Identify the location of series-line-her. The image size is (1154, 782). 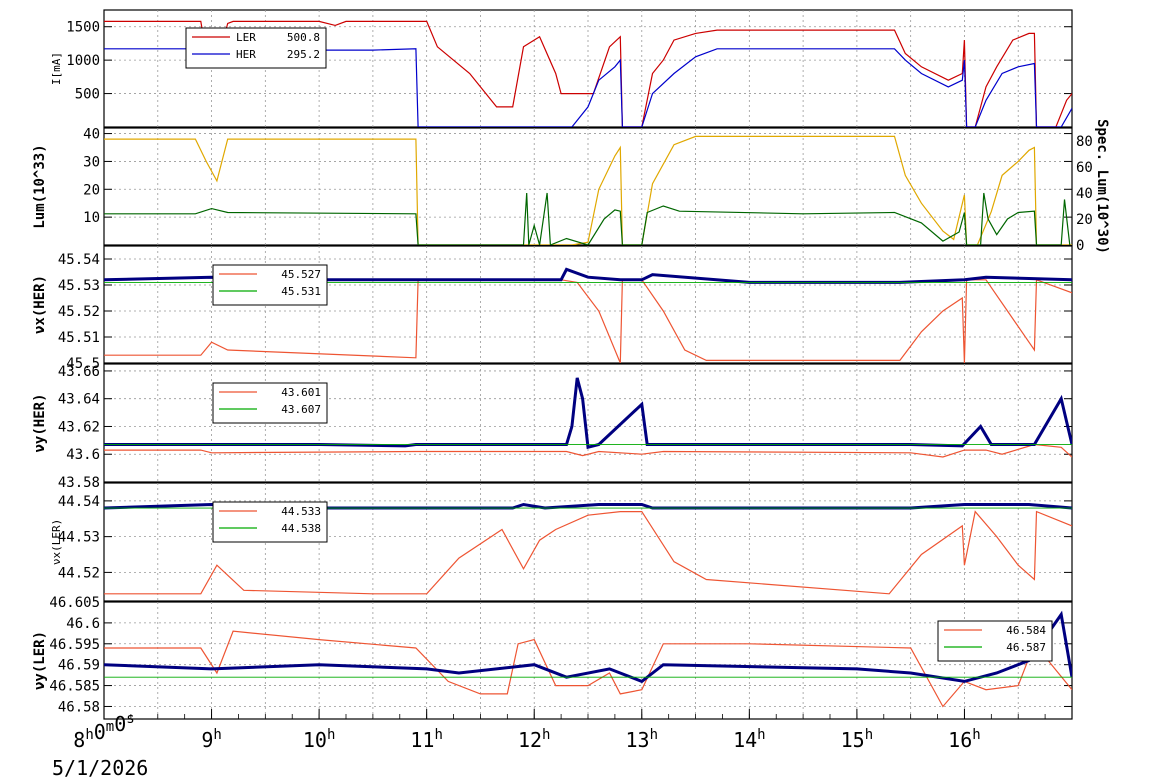
(588, 87).